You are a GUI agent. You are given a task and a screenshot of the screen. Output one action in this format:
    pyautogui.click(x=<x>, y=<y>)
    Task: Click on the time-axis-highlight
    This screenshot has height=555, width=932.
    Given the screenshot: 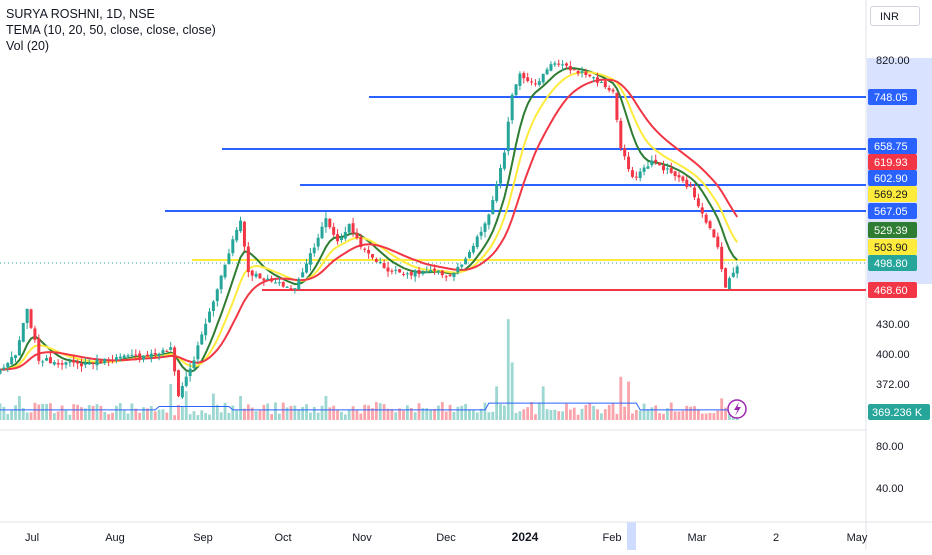 What is the action you would take?
    pyautogui.click(x=631, y=536)
    